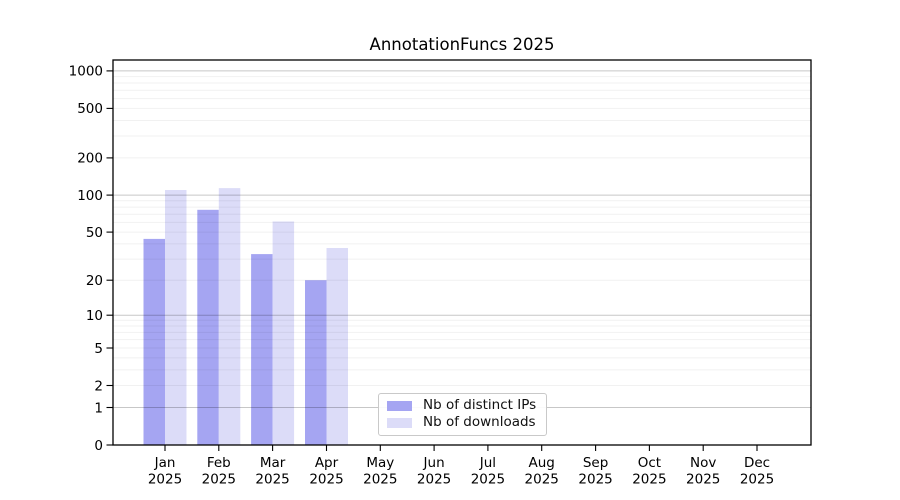  What do you see at coordinates (165, 463) in the screenshot?
I see `x-tick-label-month: Jan` at bounding box center [165, 463].